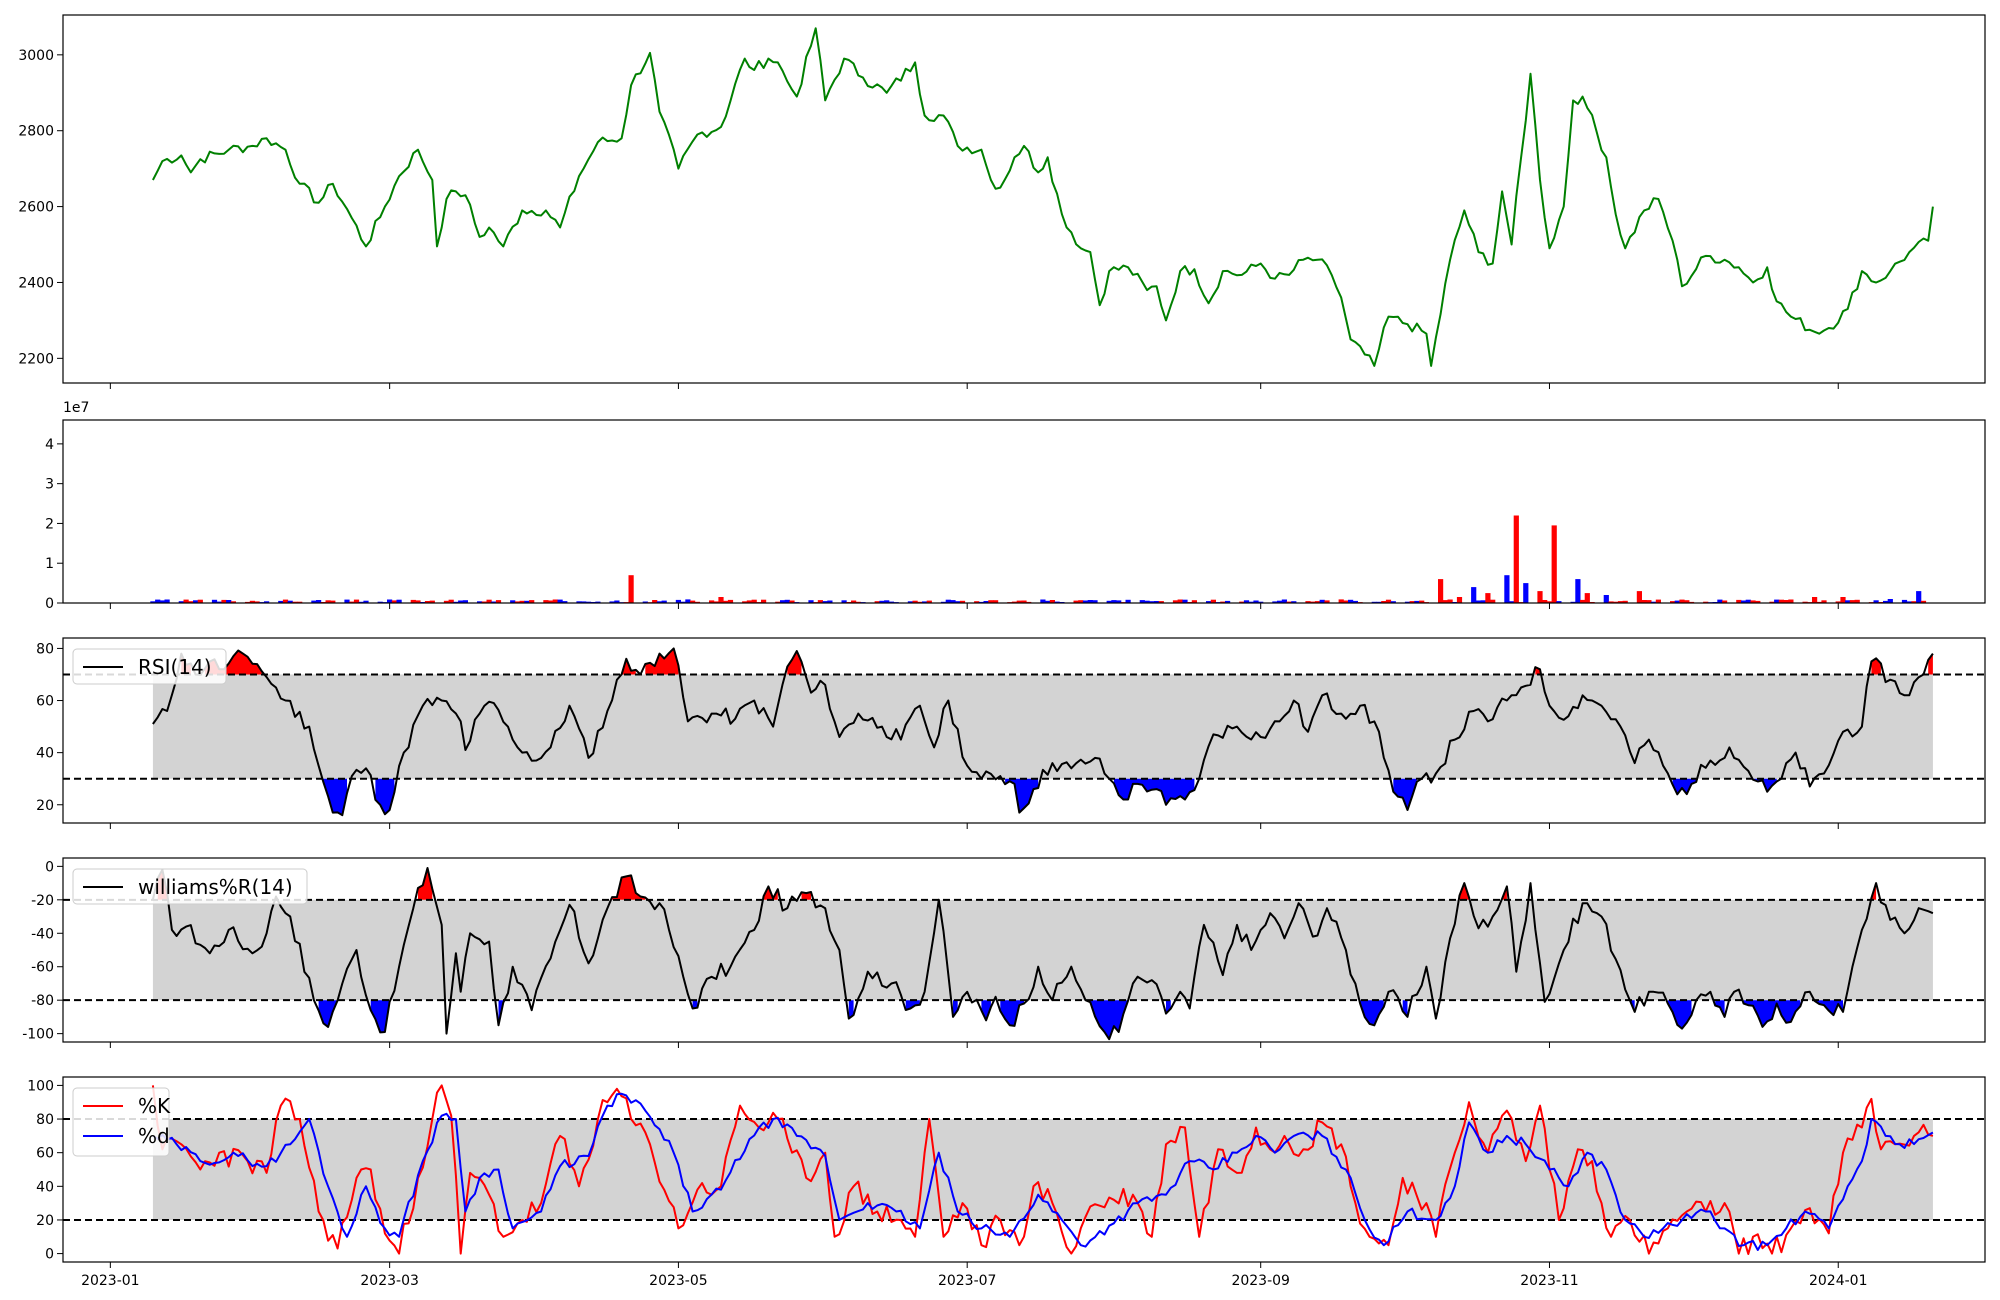 The width and height of the screenshot is (2000, 1300). I want to click on stochastic-ytick-label: 40, so click(45, 1187).